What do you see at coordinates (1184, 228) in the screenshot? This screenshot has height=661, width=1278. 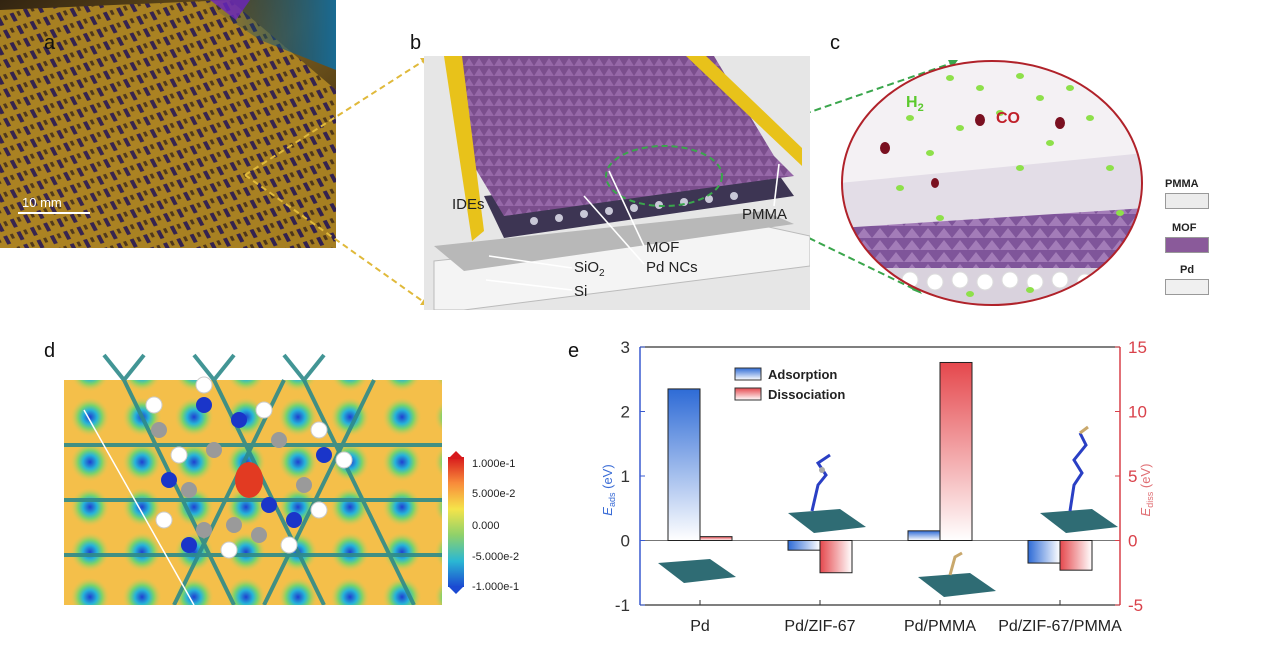 I see `legend-mof-label: MOF` at bounding box center [1184, 228].